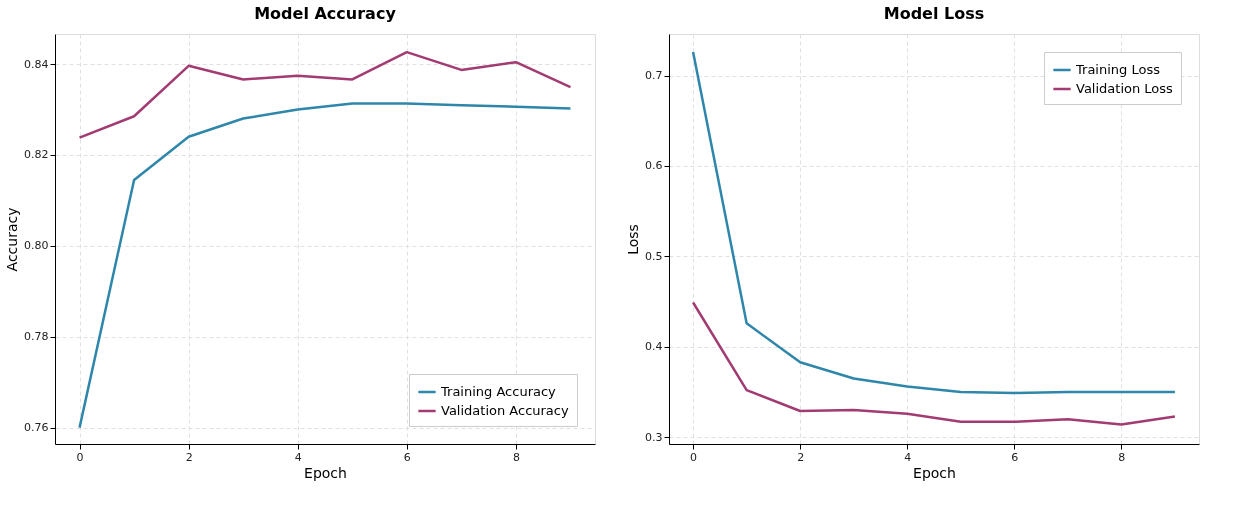  Describe the element at coordinates (36, 337) in the screenshot. I see `y-tick-label: 0.78` at that location.